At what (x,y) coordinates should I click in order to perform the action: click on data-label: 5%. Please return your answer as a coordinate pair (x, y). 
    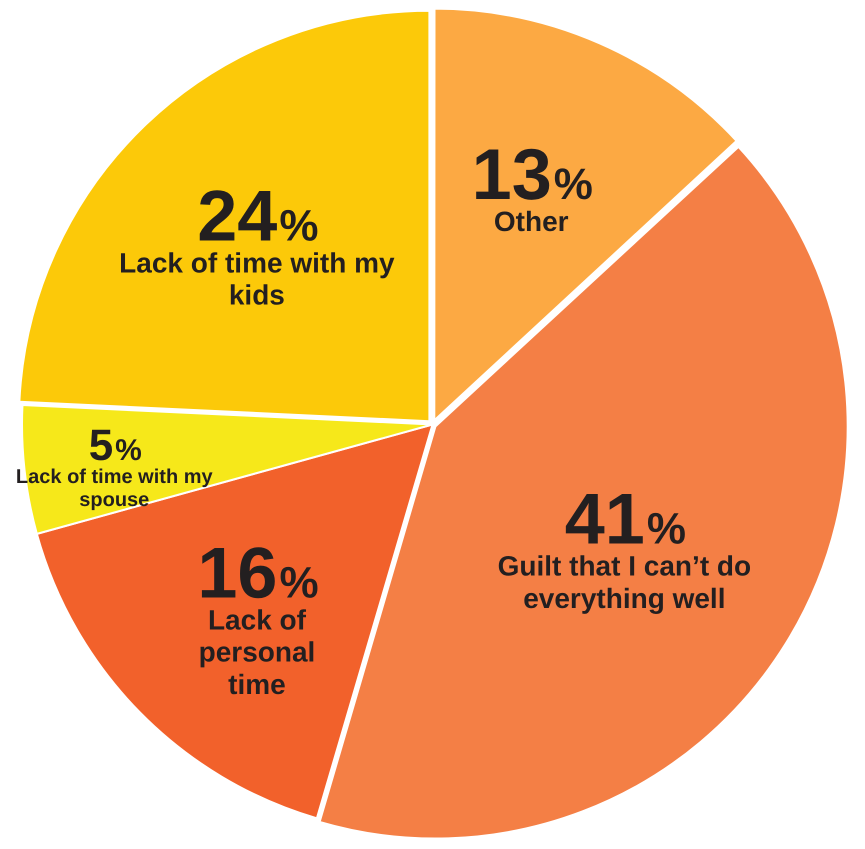
    Looking at the image, I should click on (115, 445).